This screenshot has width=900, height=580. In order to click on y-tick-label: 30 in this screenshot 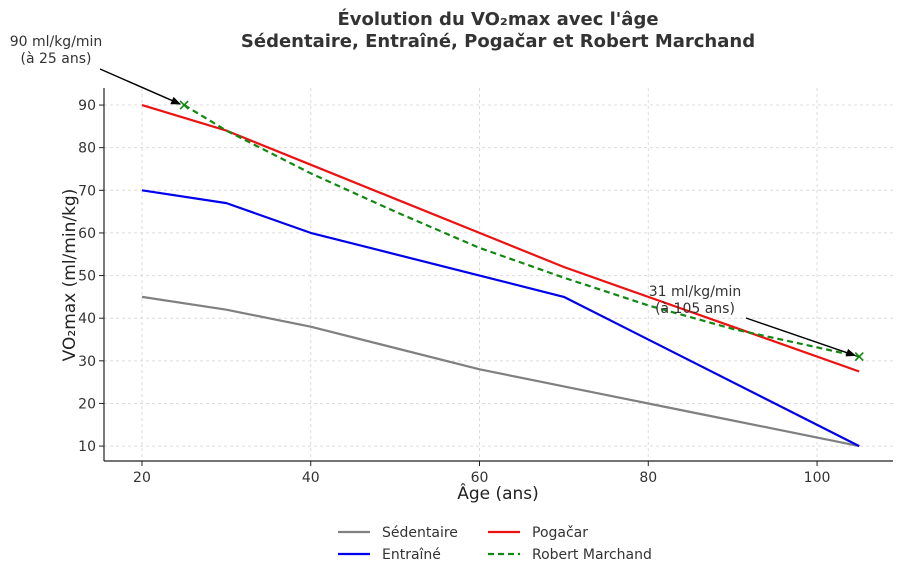, I will do `click(87, 362)`.